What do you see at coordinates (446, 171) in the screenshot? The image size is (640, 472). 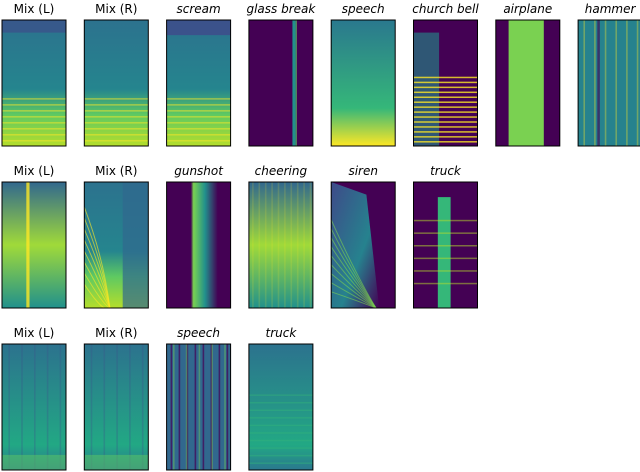 I see `panel-title: truck` at bounding box center [446, 171].